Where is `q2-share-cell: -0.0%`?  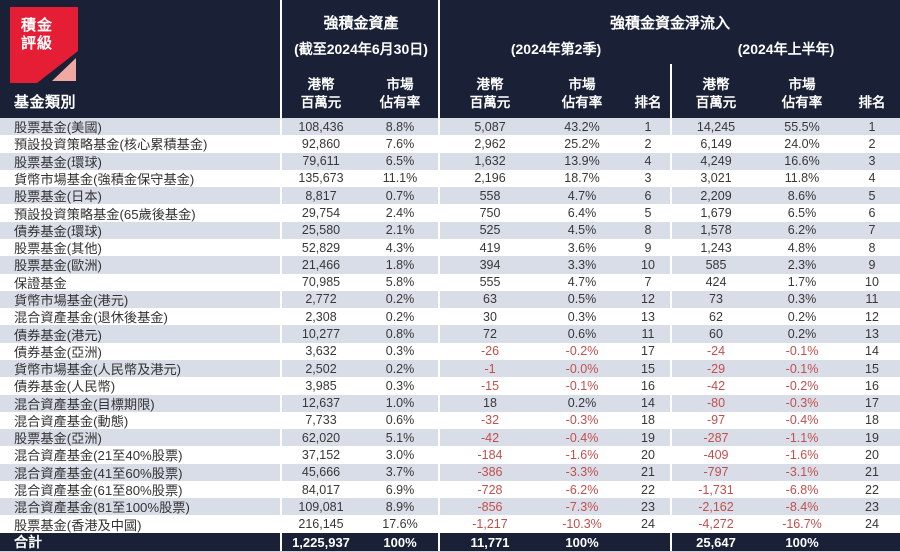
q2-share-cell: -0.0% is located at coordinates (582, 368).